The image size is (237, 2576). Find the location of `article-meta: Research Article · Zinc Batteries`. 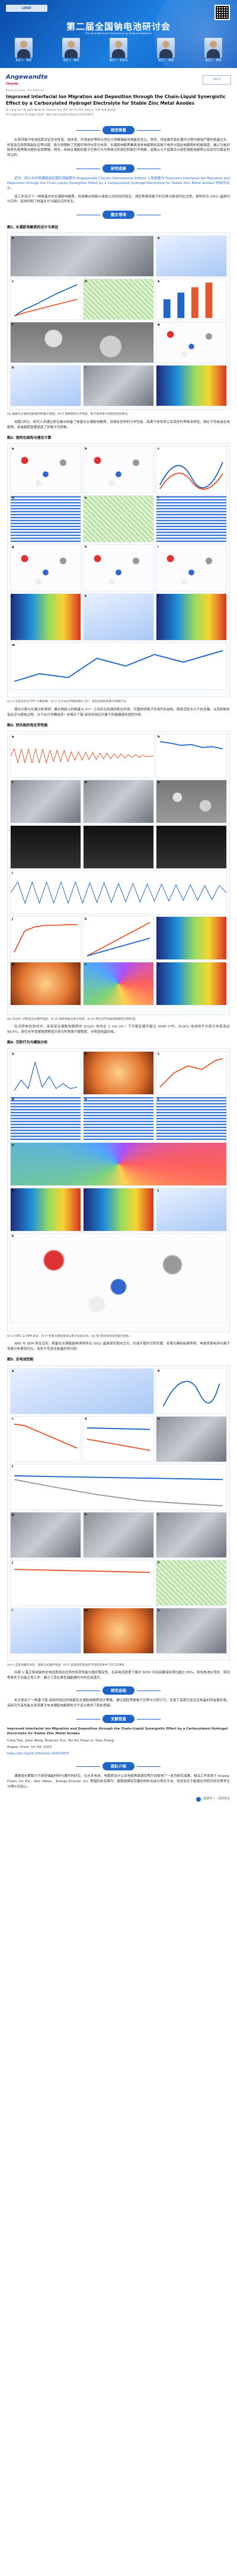

article-meta: Research Article · Zinc Batteries is located at coordinates (25, 90).